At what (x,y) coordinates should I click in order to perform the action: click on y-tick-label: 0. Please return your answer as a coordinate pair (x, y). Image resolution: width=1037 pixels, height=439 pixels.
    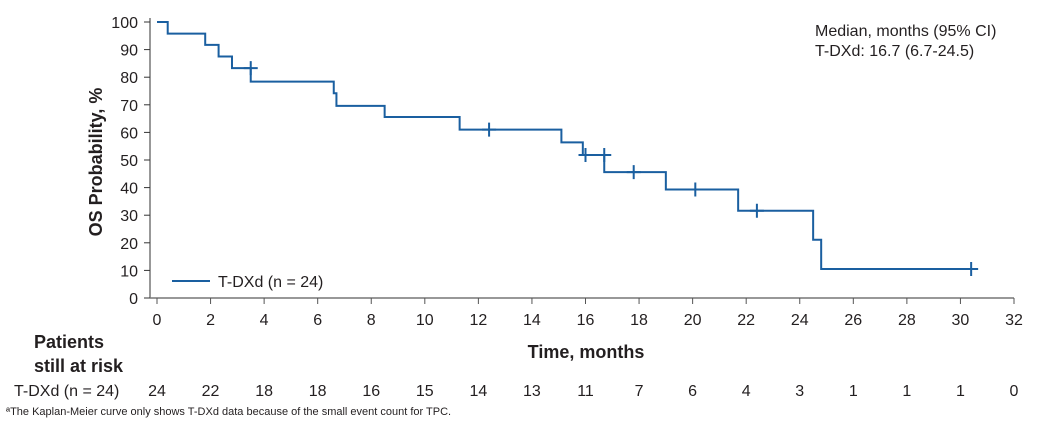
    Looking at the image, I should click on (133, 299).